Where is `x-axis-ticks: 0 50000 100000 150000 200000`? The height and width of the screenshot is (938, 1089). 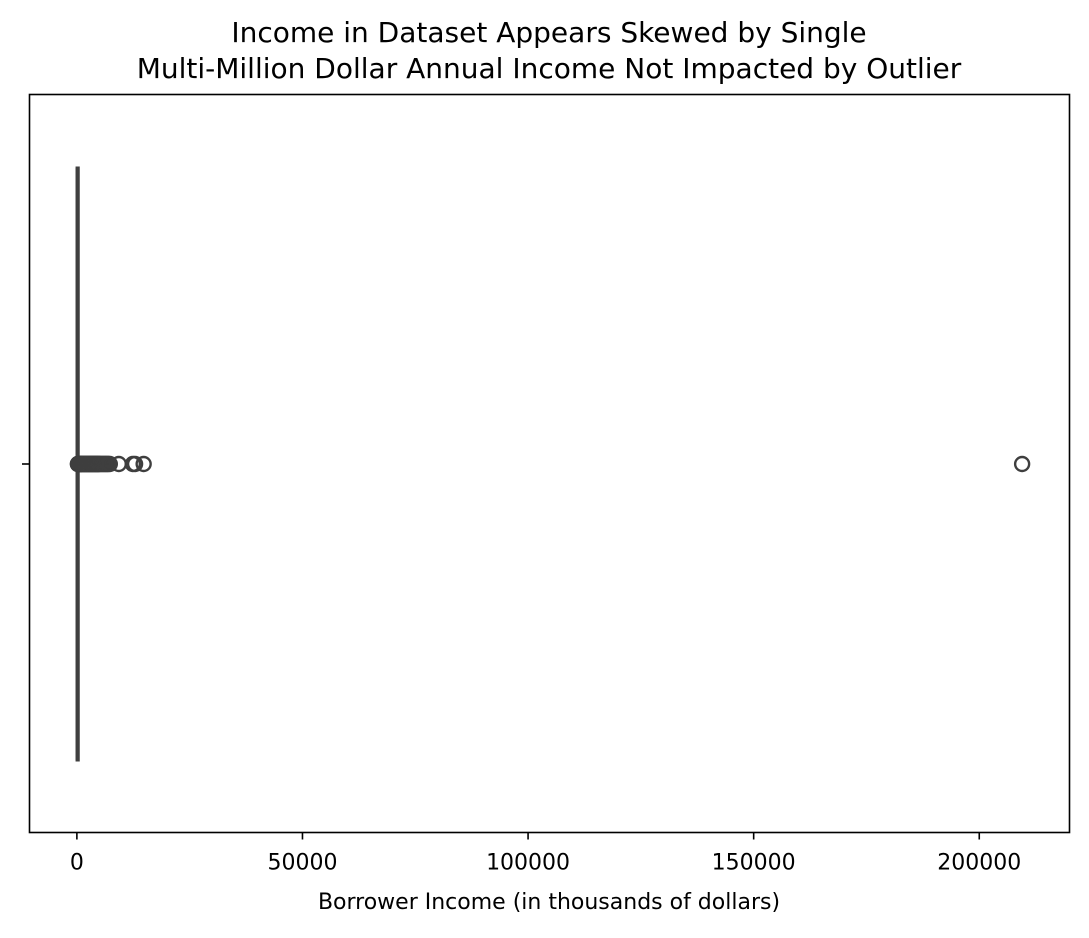
x-axis-ticks: 0 50000 100000 150000 200000 is located at coordinates (545, 854).